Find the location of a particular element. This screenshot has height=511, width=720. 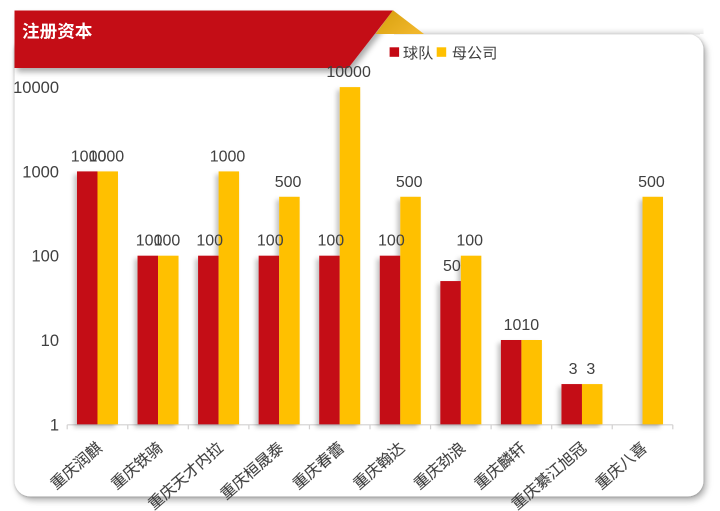

svg-text: 50 is located at coordinates (452, 266).